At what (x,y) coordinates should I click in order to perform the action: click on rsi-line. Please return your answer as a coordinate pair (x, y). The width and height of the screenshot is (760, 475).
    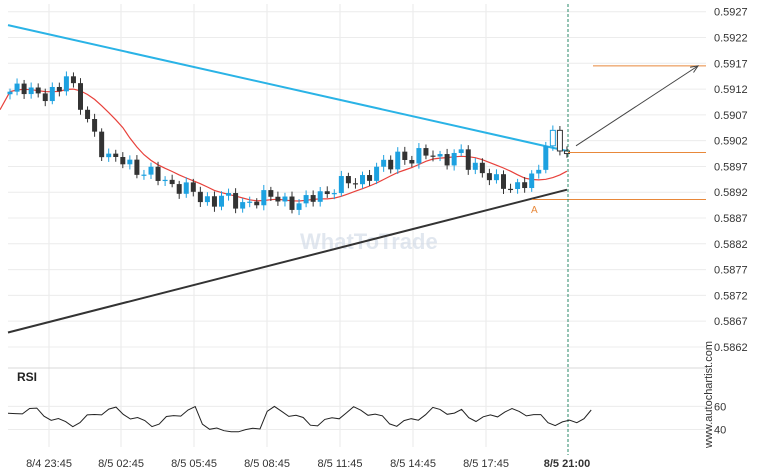
    Looking at the image, I should click on (299, 419).